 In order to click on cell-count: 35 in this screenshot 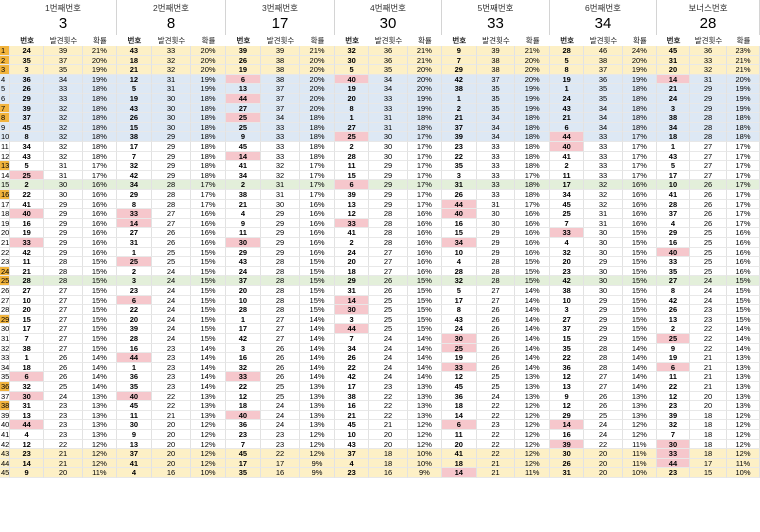, I will do `click(603, 89)`.